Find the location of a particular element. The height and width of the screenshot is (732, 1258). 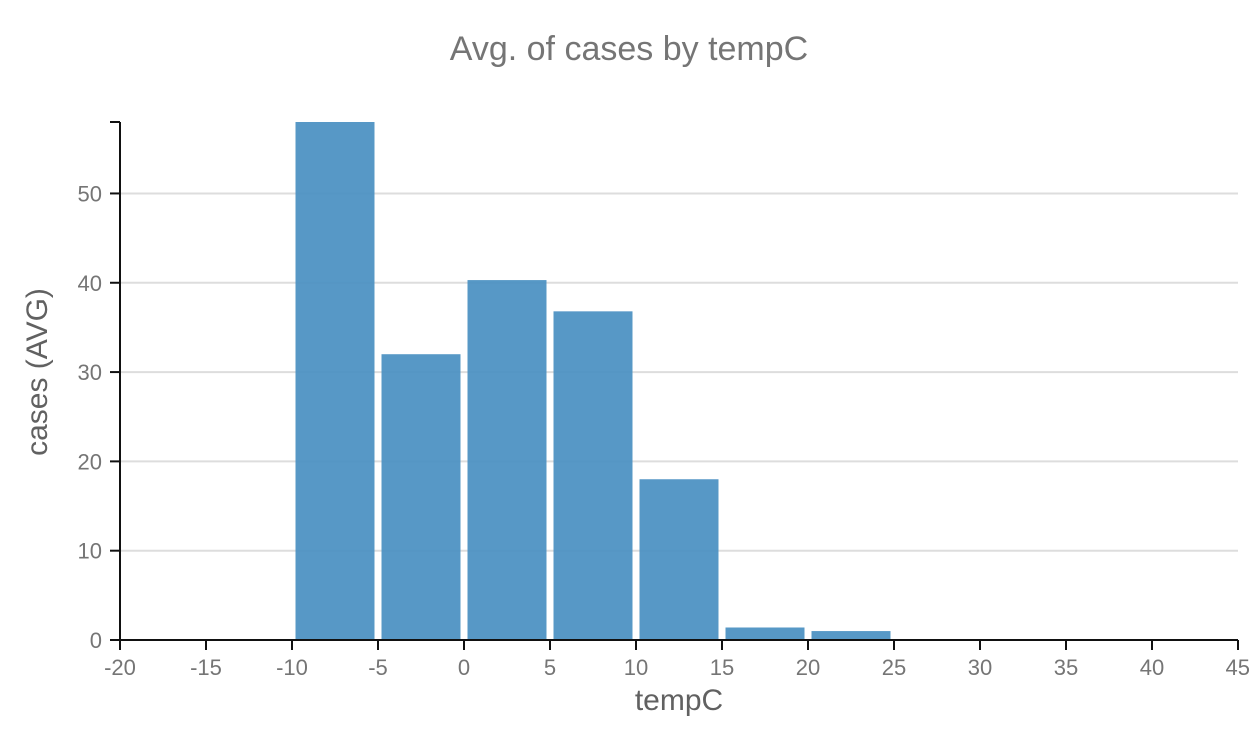

x-tick-label-25: 25 is located at coordinates (894, 667).